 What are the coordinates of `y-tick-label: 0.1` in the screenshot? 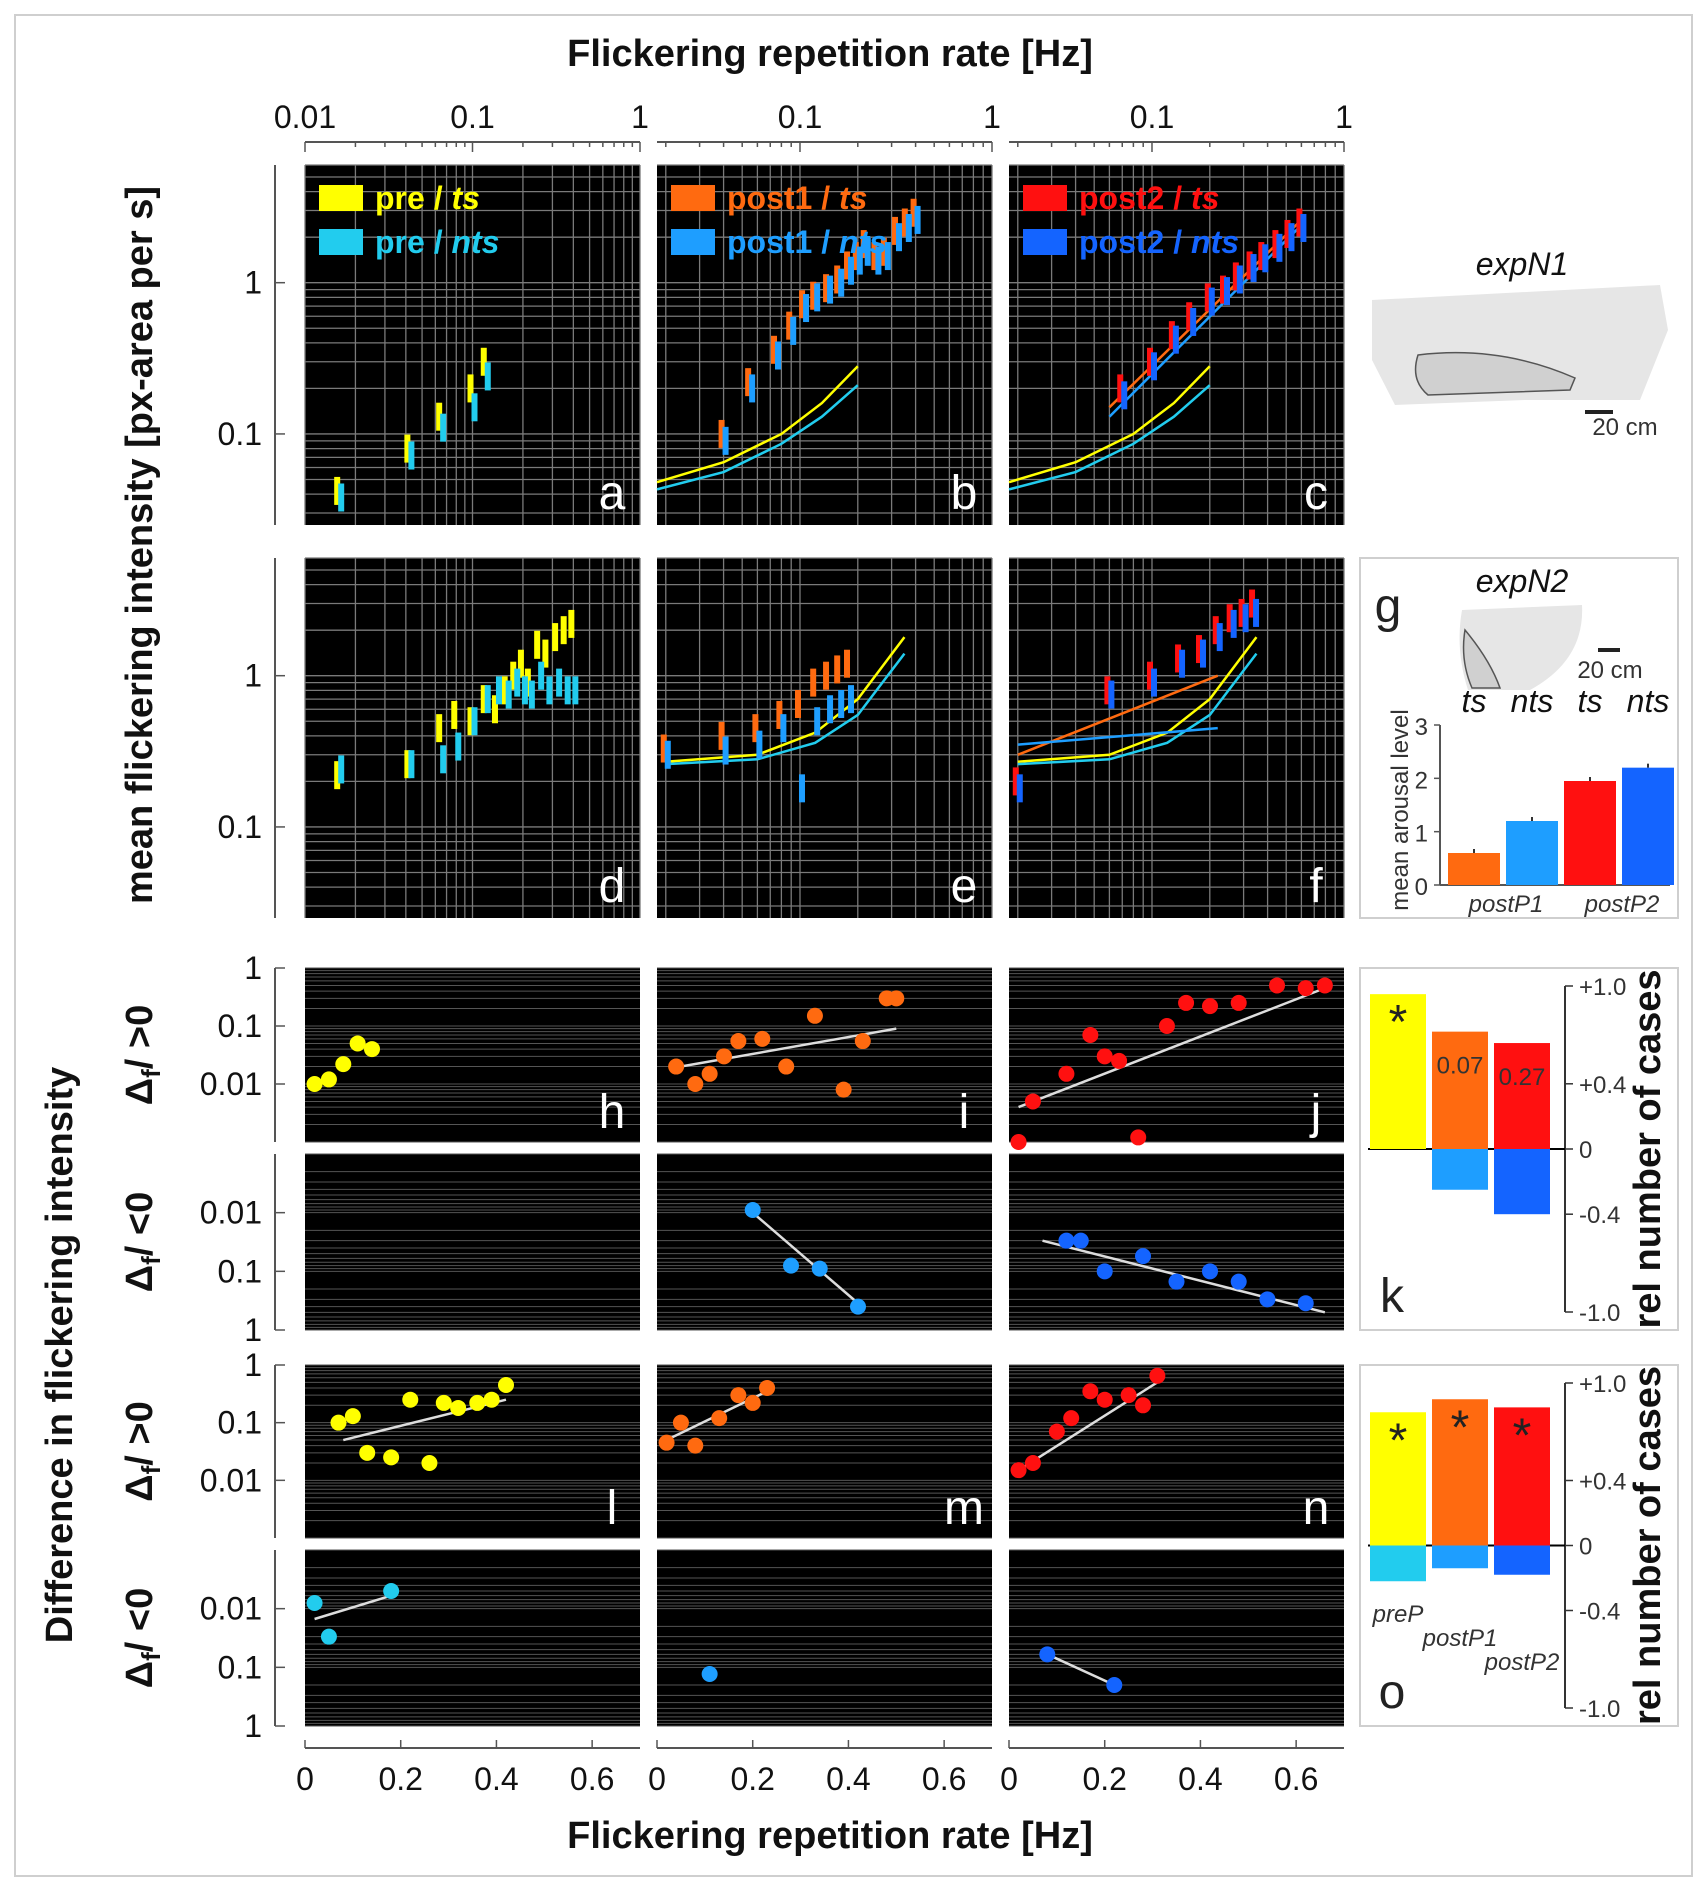 It's located at (240, 827).